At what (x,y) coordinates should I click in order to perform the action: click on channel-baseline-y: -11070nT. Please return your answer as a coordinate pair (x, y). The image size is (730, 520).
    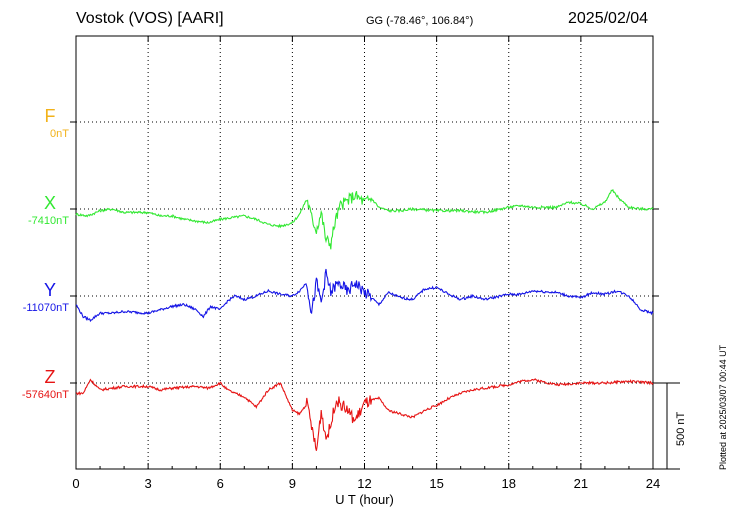
    Looking at the image, I should click on (45, 308).